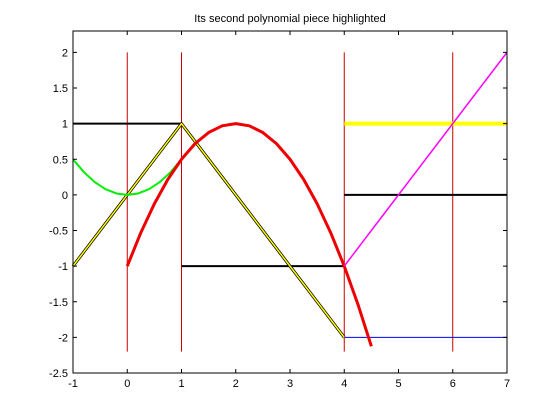 The width and height of the screenshot is (560, 420). Describe the element at coordinates (127, 177) in the screenshot. I see `series-6-line` at that location.